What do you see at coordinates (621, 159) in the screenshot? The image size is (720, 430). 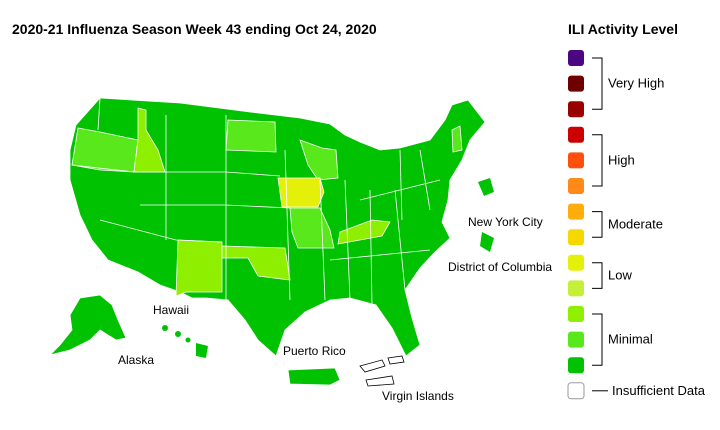 I see `legend-label: High` at bounding box center [621, 159].